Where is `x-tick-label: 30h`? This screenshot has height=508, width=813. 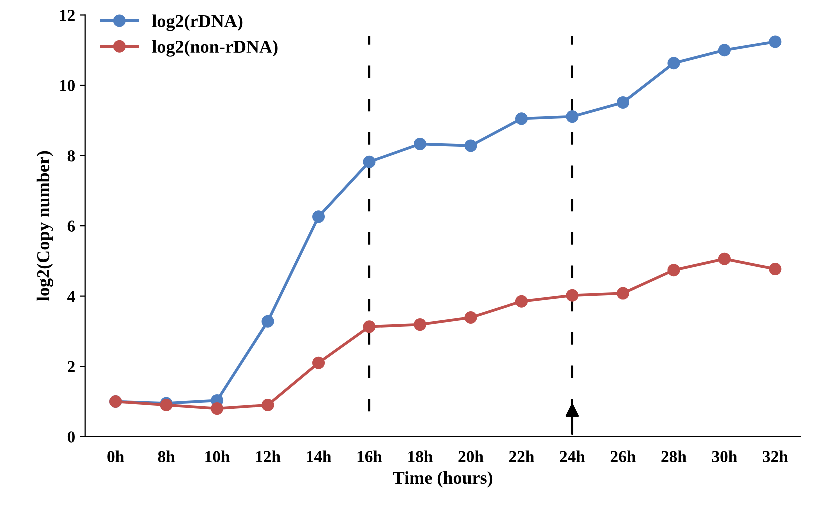
x-tick-label: 30h is located at coordinates (725, 456).